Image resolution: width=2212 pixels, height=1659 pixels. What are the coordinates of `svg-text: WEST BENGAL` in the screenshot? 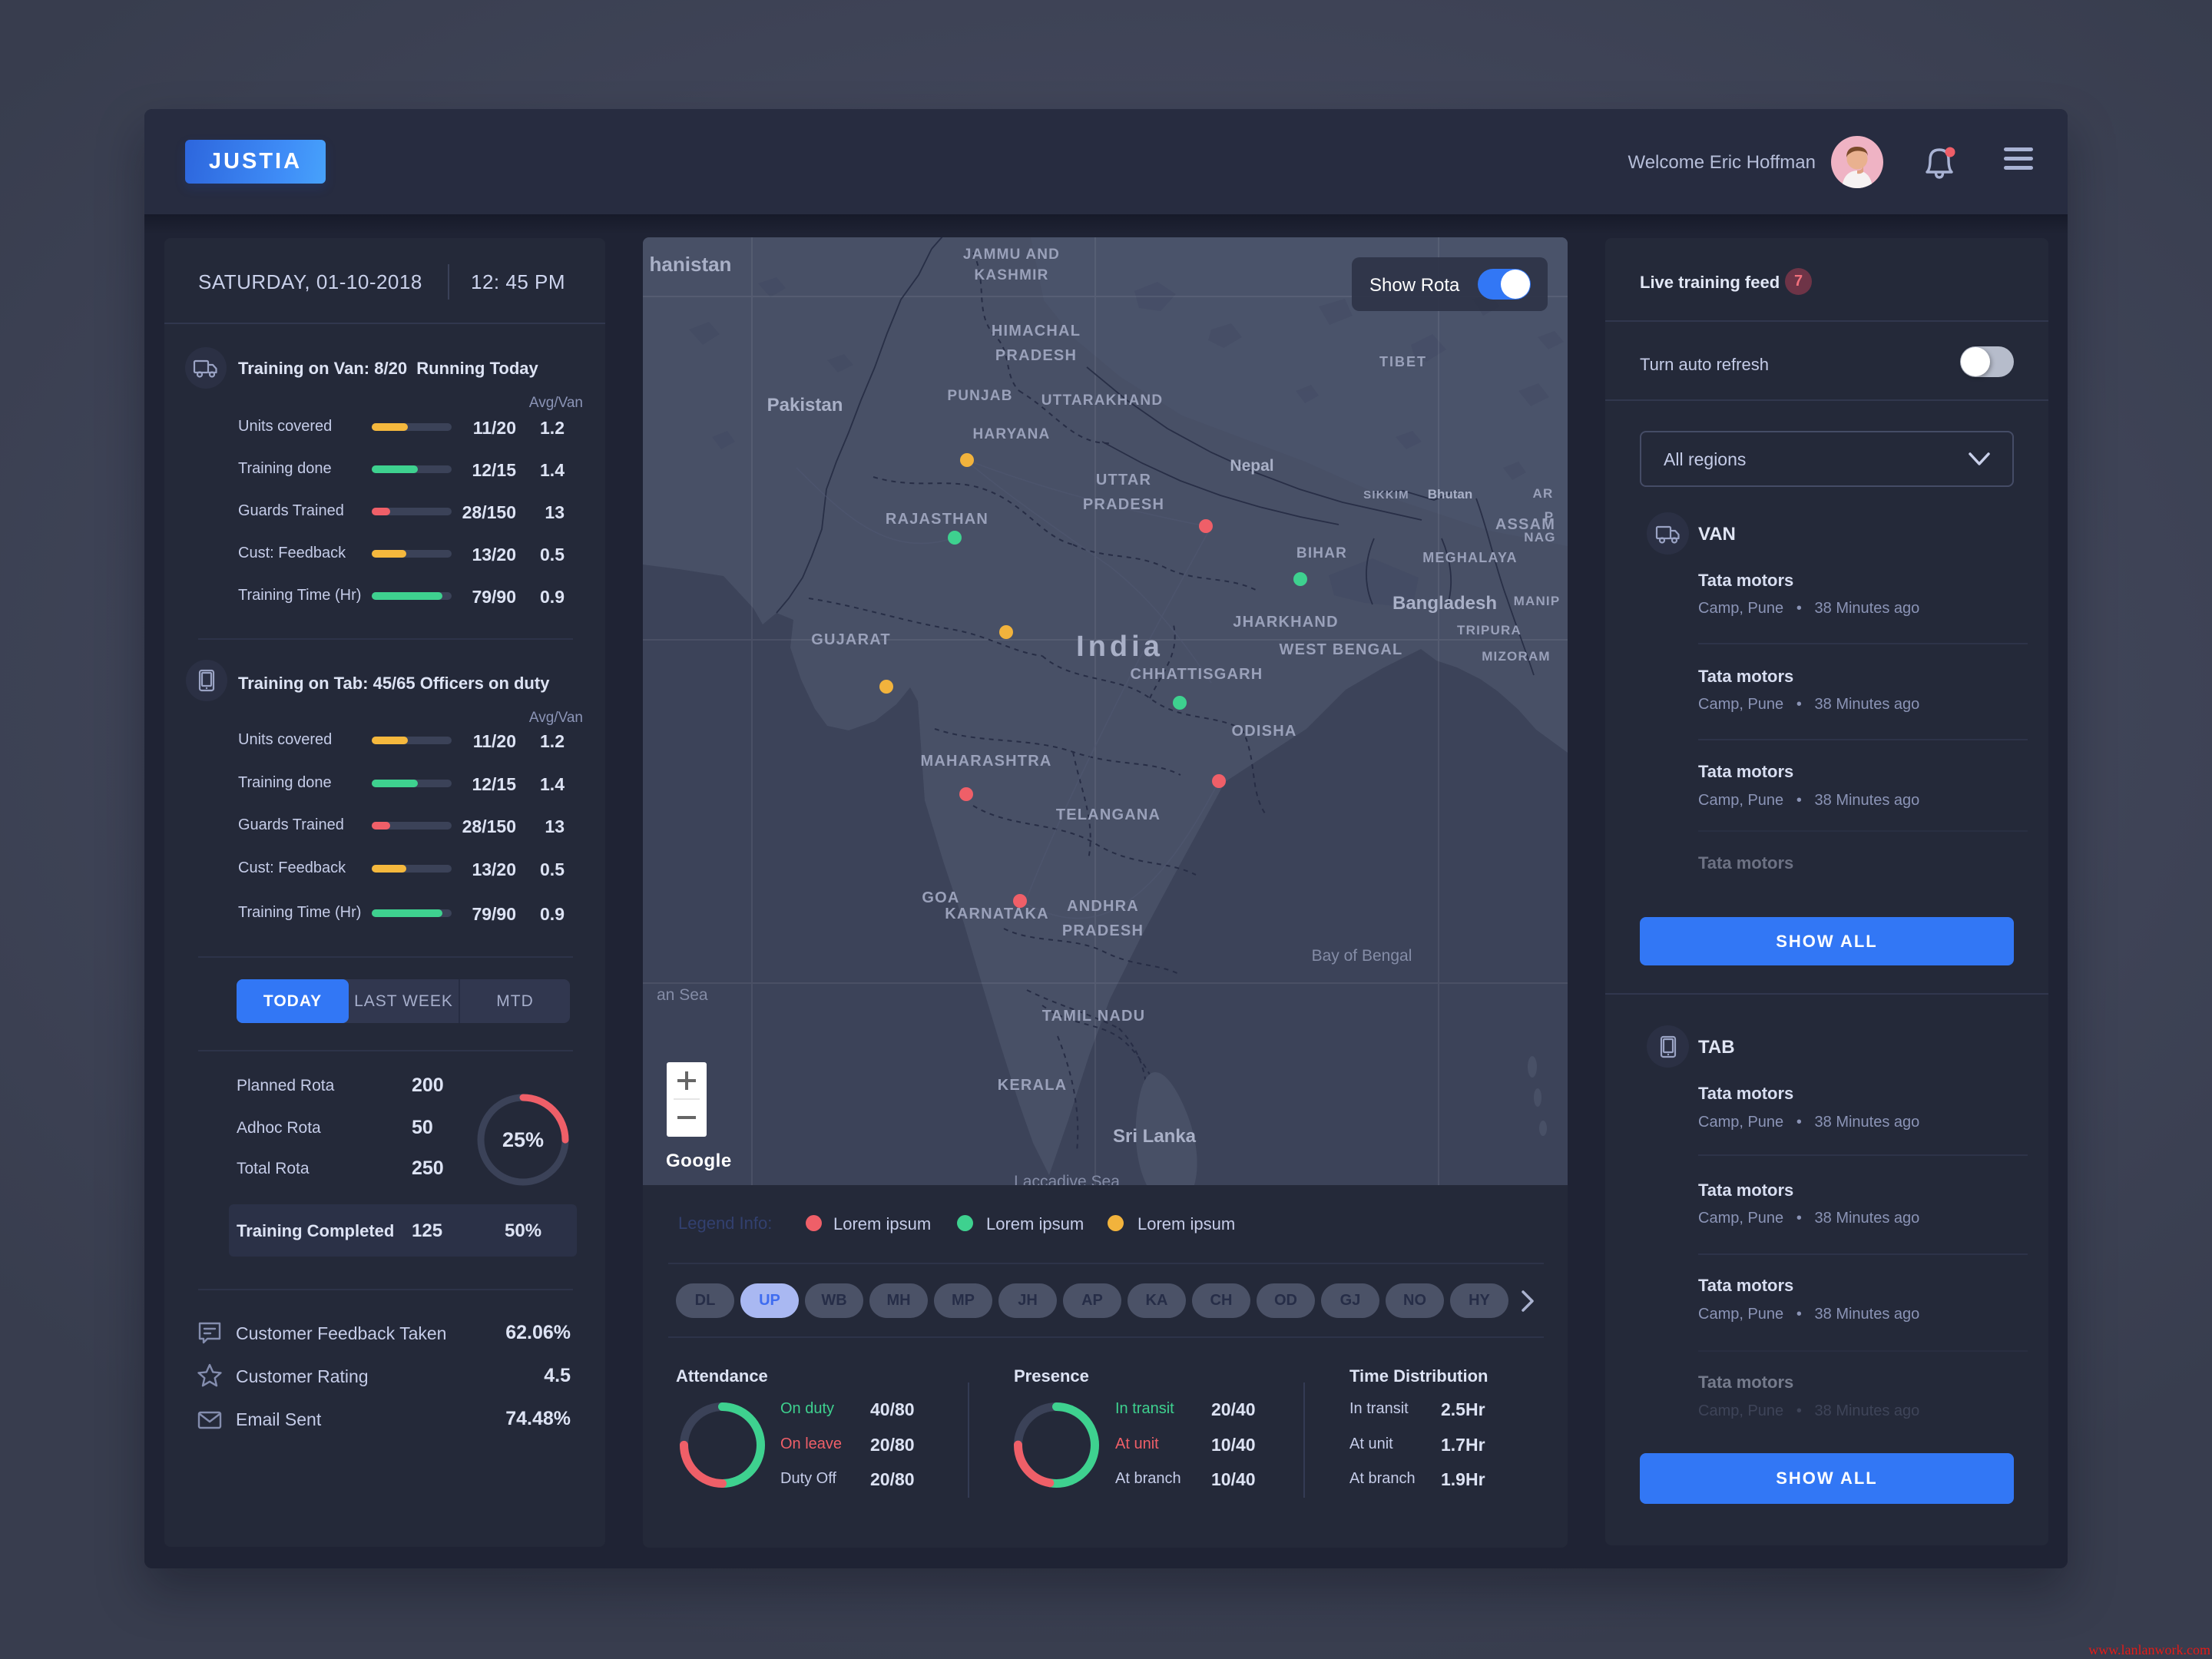 It's located at (1341, 649).